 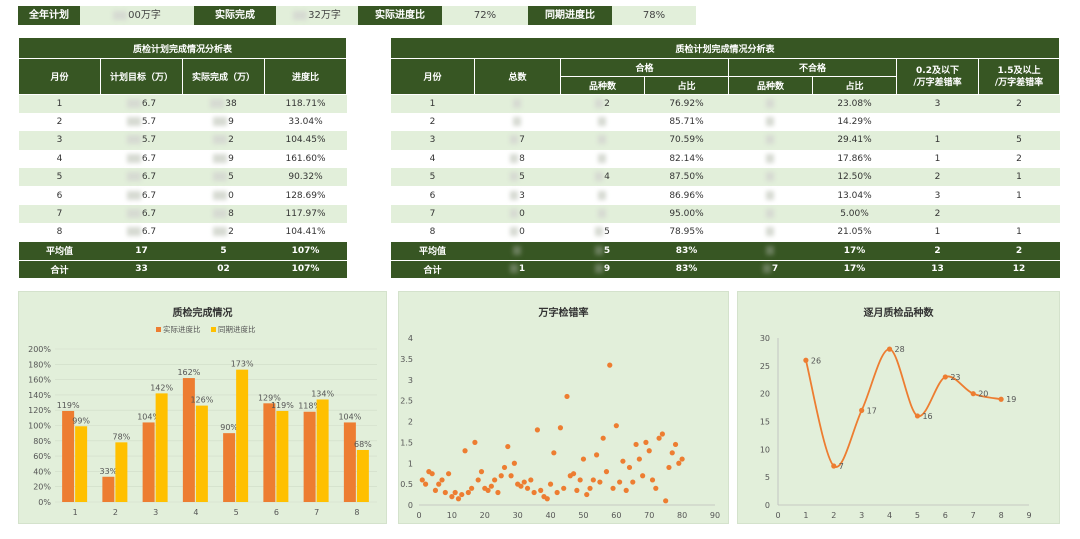 What do you see at coordinates (1019, 232) in the screenshot?
I see `cell-text: 1` at bounding box center [1019, 232].